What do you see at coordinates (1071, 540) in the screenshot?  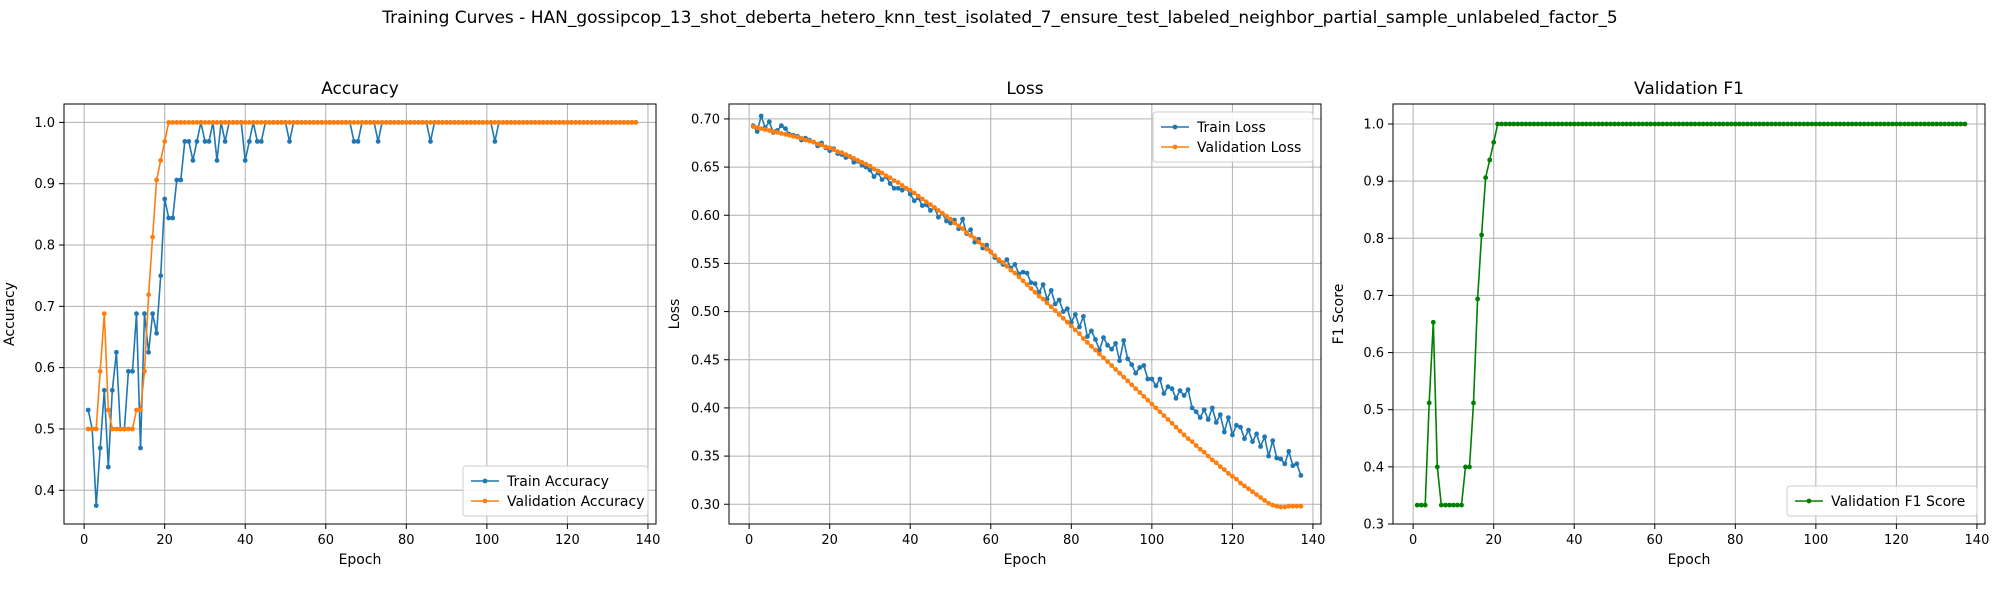 I see `x-tick-label: 80` at bounding box center [1071, 540].